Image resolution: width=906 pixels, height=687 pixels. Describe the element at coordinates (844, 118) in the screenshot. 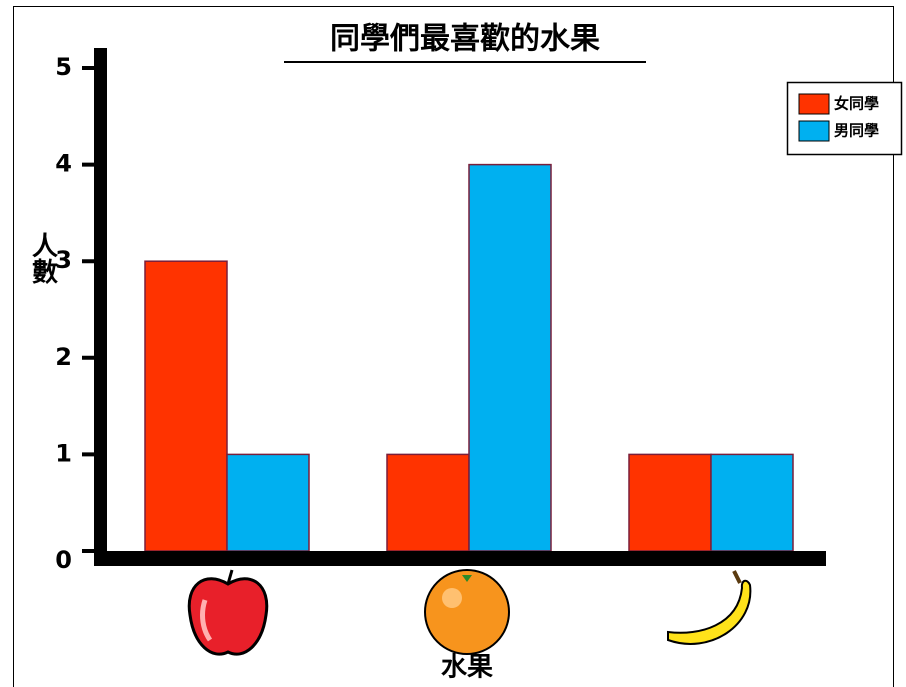

I see `legend` at that location.